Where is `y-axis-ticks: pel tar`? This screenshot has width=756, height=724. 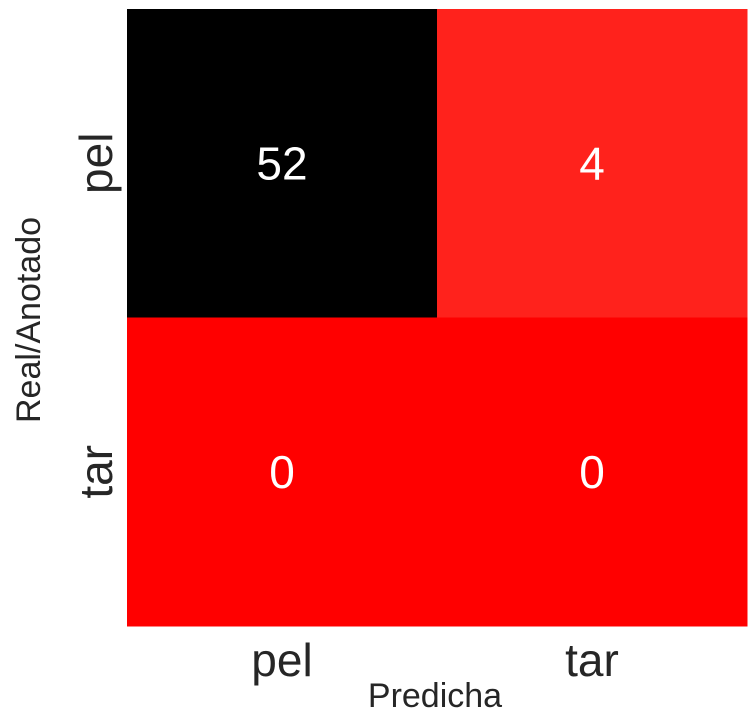
y-axis-ticks: pel tar is located at coordinates (96, 316).